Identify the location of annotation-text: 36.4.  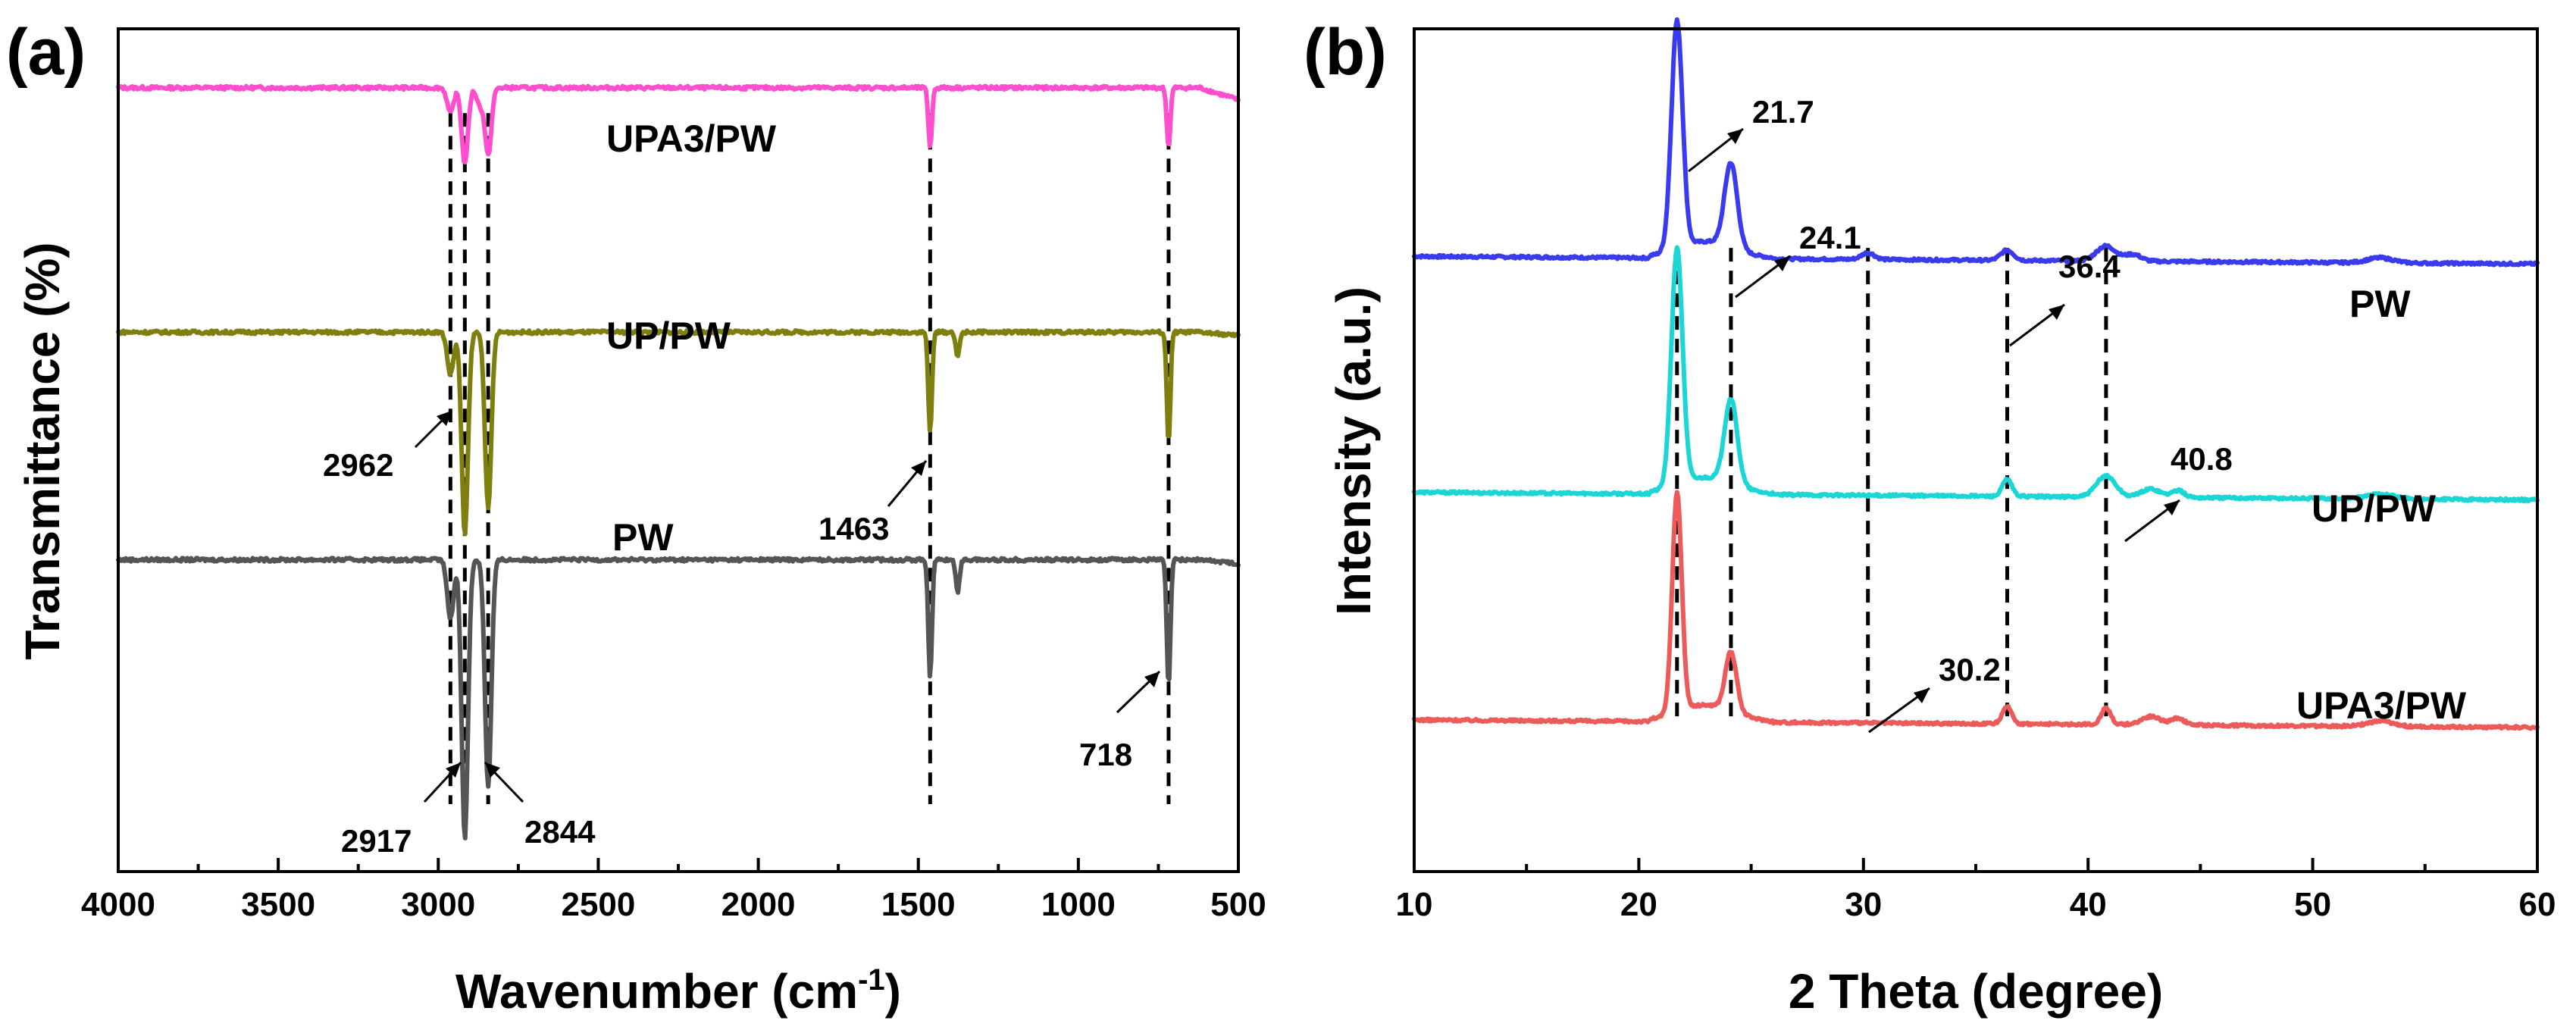
(2089, 266).